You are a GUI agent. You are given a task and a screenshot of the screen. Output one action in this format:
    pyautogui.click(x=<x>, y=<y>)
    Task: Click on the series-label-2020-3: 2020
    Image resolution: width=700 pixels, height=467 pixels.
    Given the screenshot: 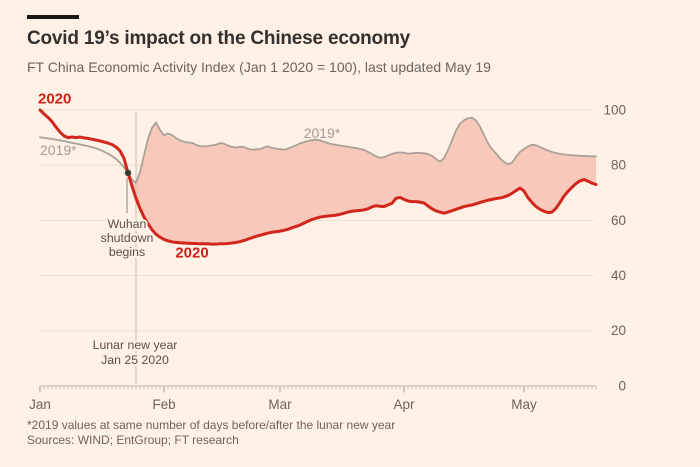 What is the action you would take?
    pyautogui.click(x=191, y=252)
    